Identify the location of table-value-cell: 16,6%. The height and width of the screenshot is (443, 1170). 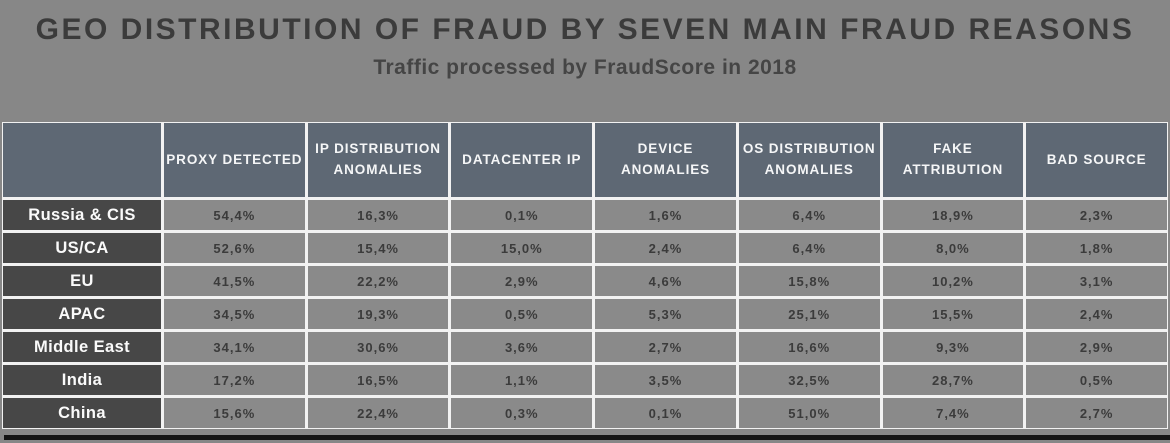
(809, 347).